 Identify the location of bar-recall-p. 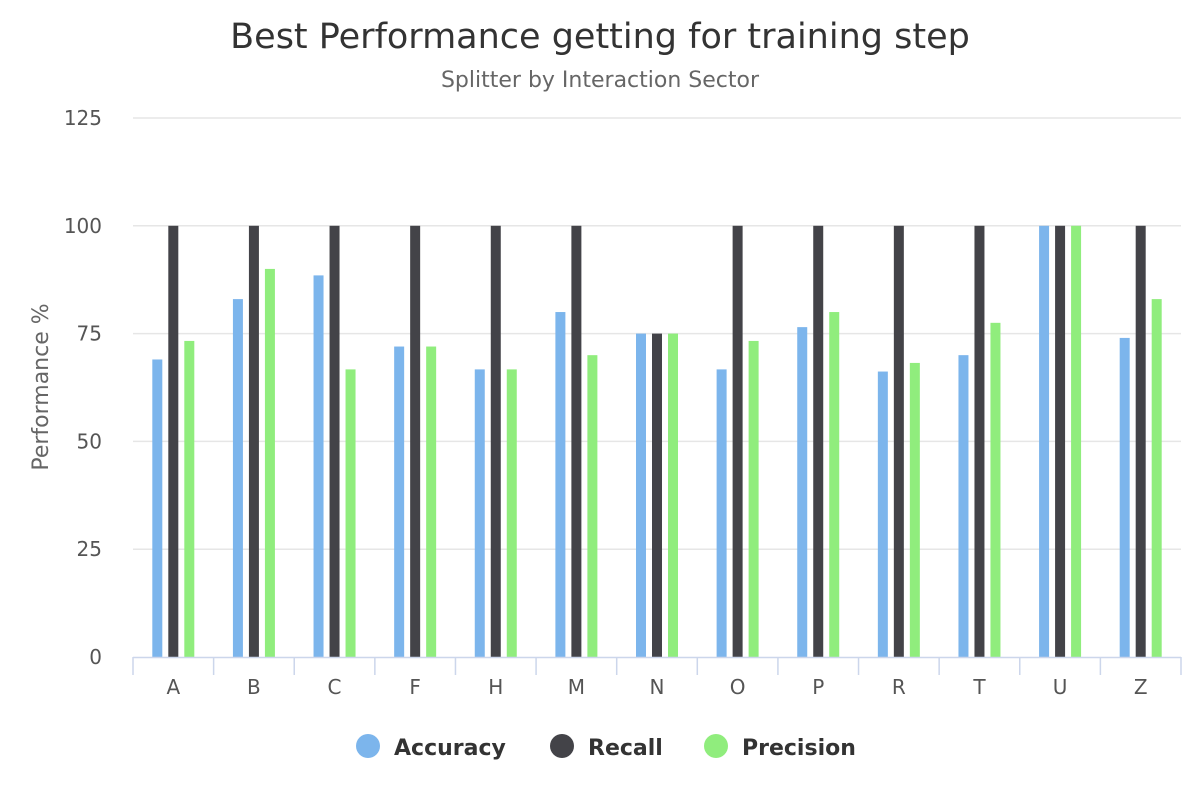
(818, 441).